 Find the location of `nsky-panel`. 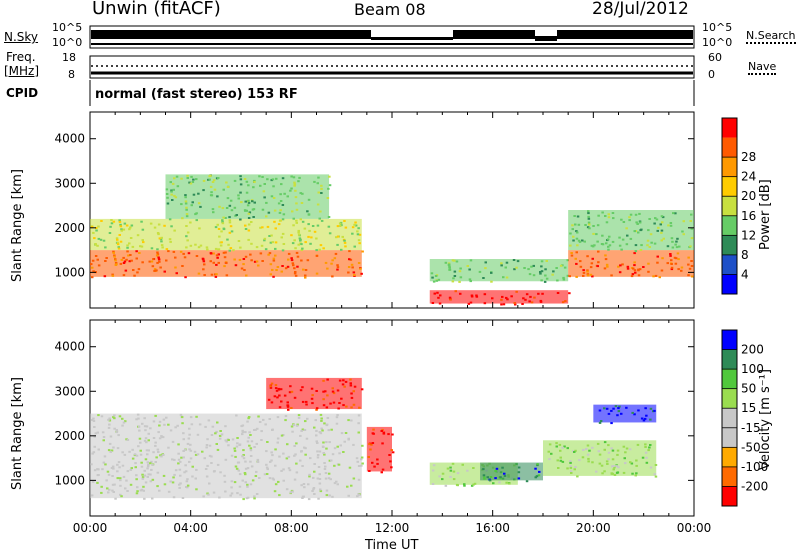

nsky-panel is located at coordinates (392, 37).